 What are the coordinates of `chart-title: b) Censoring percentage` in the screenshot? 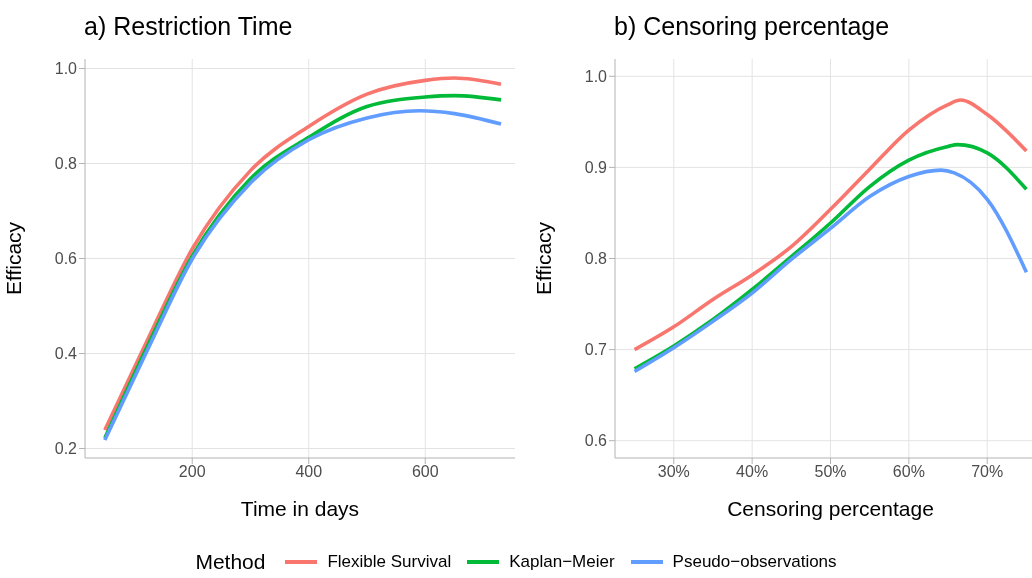 It's located at (752, 26).